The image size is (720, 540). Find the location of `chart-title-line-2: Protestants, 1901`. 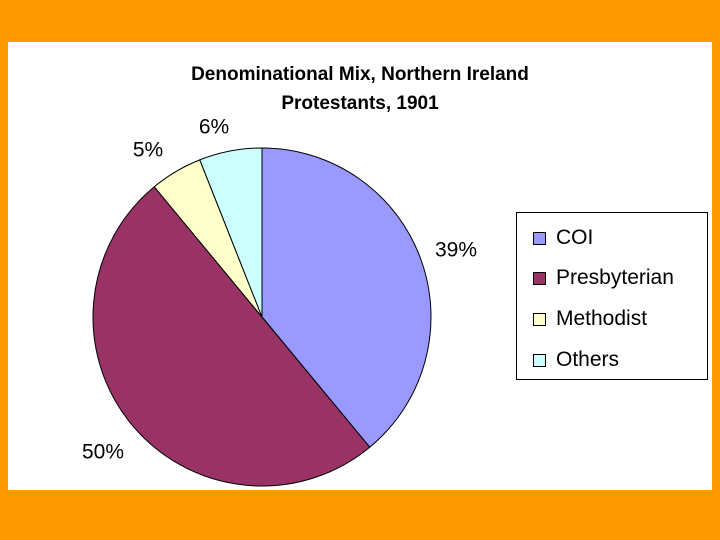

chart-title-line-2: Protestants, 1901 is located at coordinates (360, 103).